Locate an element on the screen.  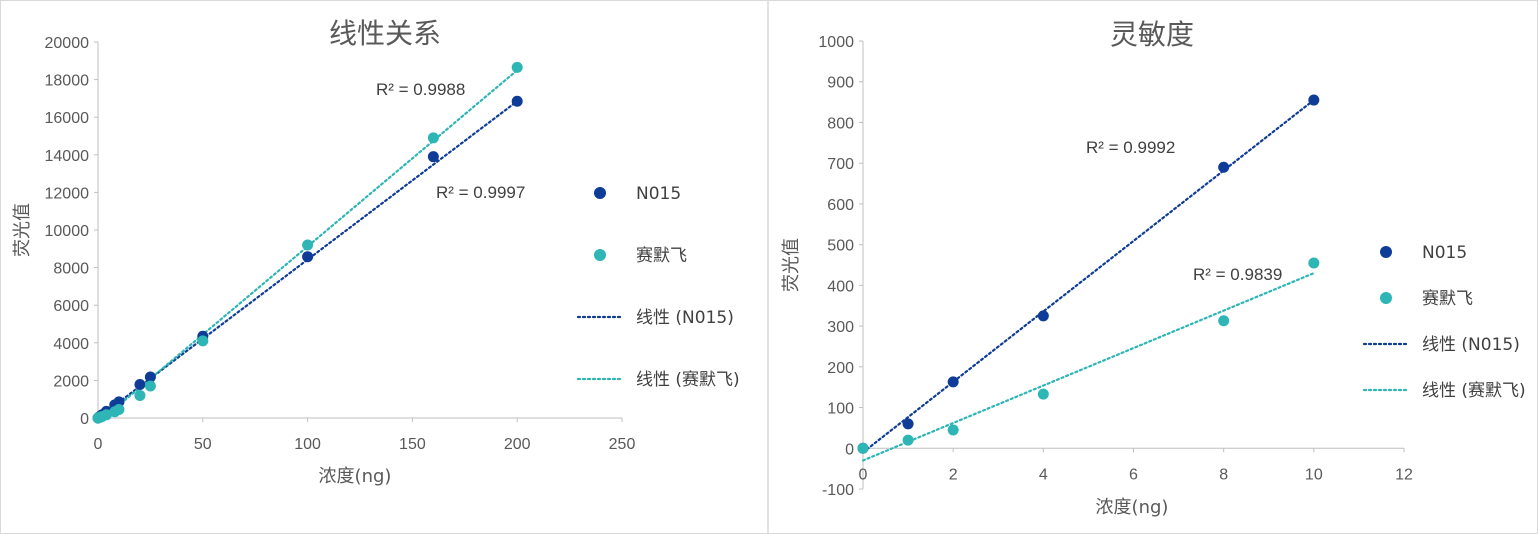
y-tick-label: 6000 is located at coordinates (71, 306).